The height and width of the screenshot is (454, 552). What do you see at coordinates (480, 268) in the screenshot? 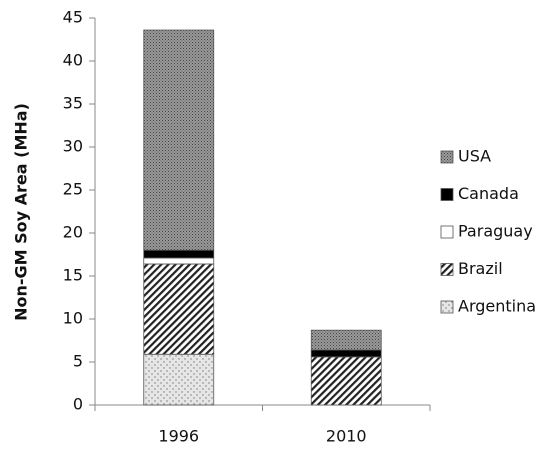
I see `legend-label: Brazil` at bounding box center [480, 268].